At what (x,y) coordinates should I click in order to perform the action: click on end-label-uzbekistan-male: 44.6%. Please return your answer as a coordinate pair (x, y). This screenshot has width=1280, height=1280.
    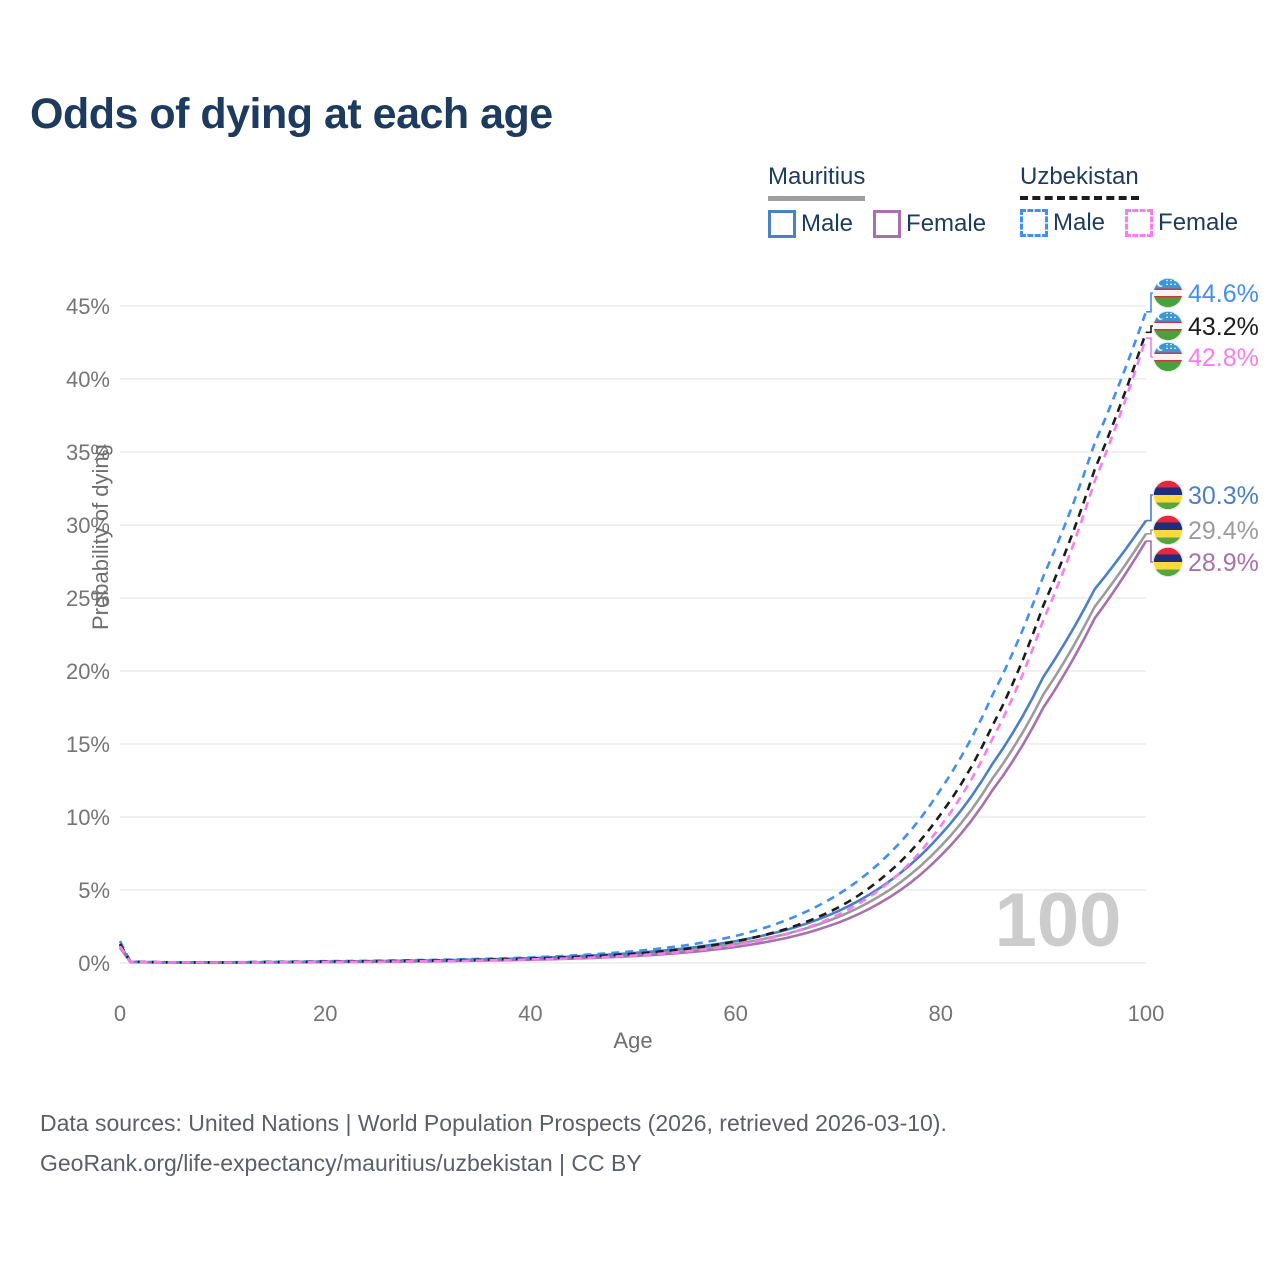
    Looking at the image, I should click on (1223, 294).